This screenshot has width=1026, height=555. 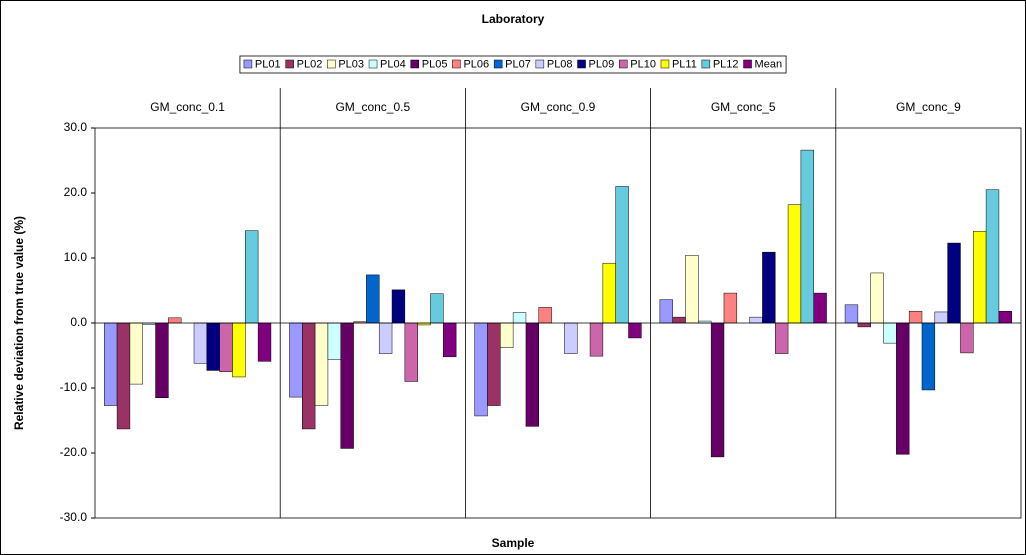 I want to click on y-tick-label: -20.0, so click(x=74, y=452).